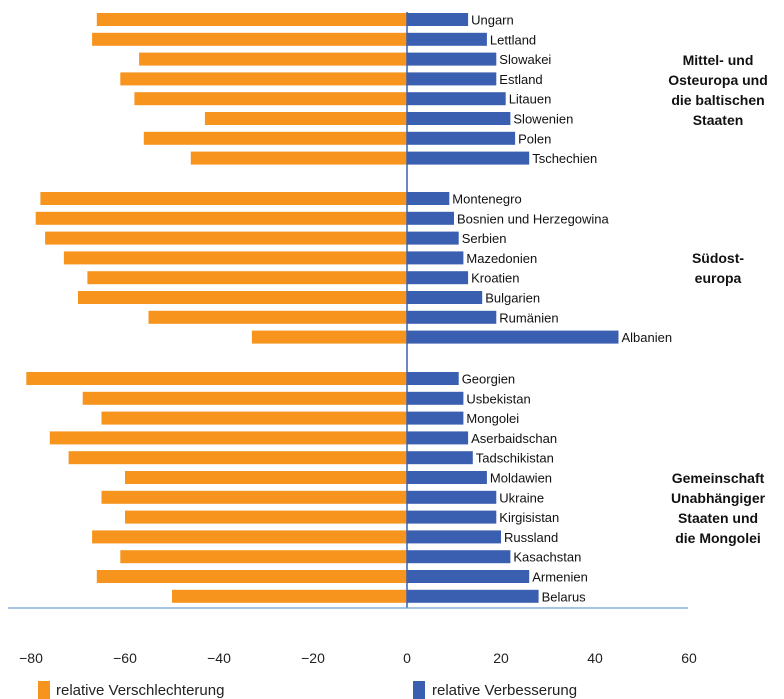 Image resolution: width=784 pixels, height=699 pixels. What do you see at coordinates (407, 658) in the screenshot?
I see `x-tick-label: 0` at bounding box center [407, 658].